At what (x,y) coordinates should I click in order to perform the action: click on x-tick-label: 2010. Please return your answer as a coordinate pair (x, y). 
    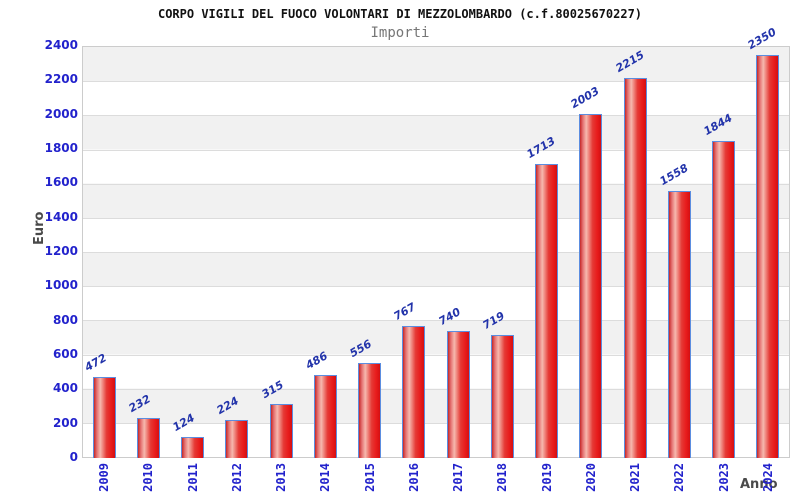
    Looking at the image, I should click on (148, 477).